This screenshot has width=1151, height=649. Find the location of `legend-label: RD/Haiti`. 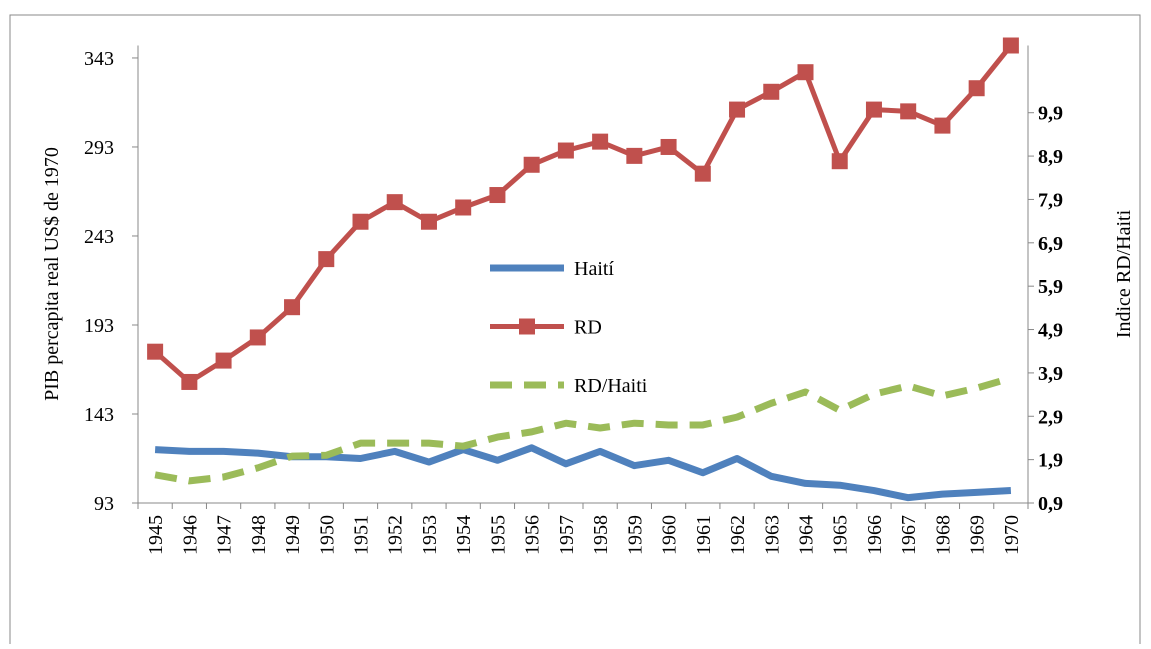

legend-label: RD/Haiti is located at coordinates (611, 386).